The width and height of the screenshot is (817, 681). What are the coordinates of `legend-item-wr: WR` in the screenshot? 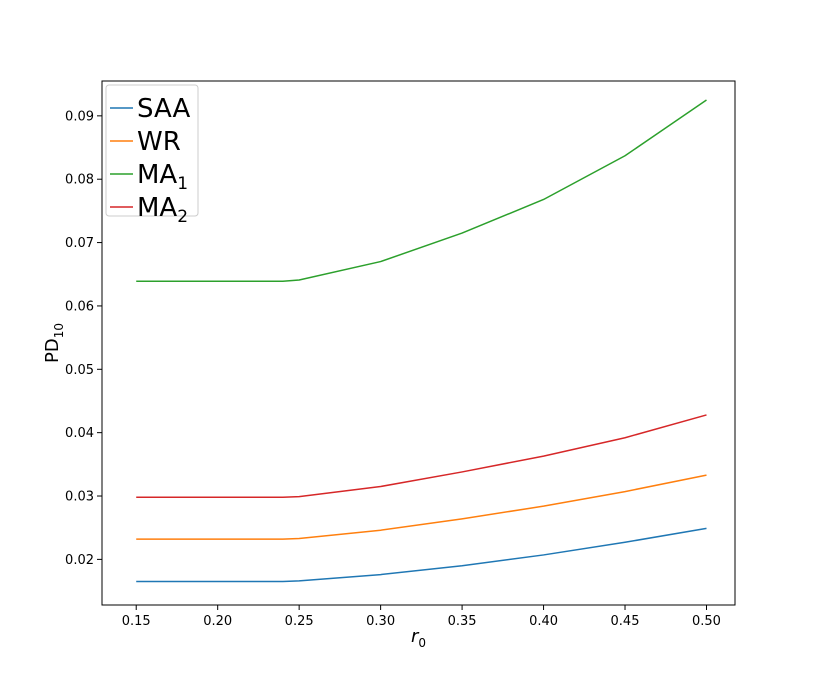 It's located at (145, 142).